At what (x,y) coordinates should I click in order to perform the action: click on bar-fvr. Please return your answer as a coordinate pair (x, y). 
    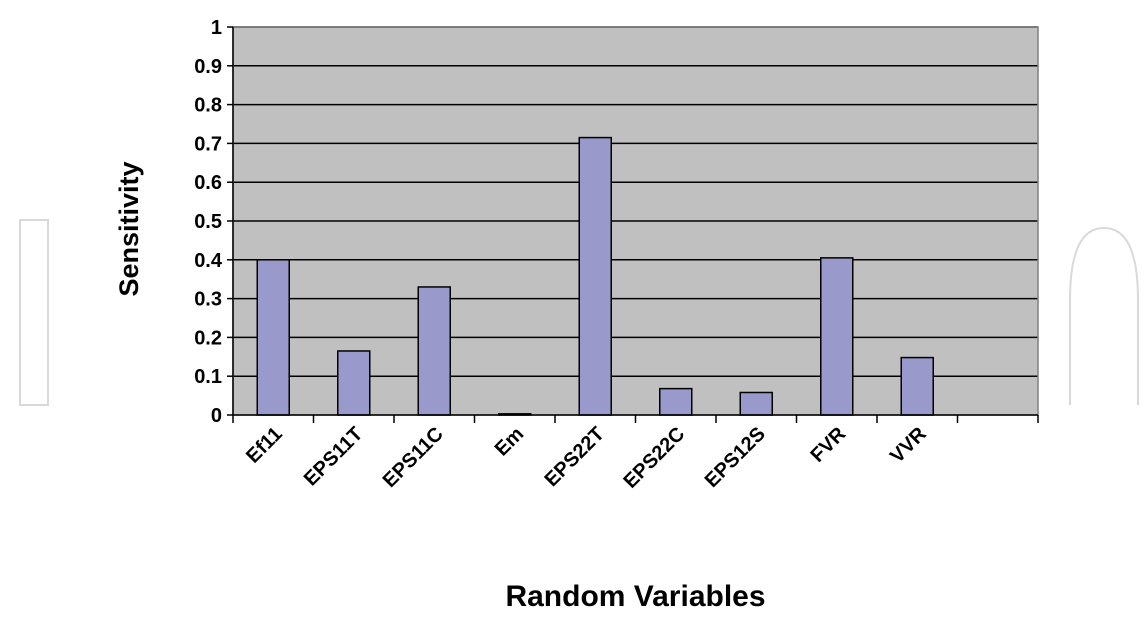
    Looking at the image, I should click on (837, 336).